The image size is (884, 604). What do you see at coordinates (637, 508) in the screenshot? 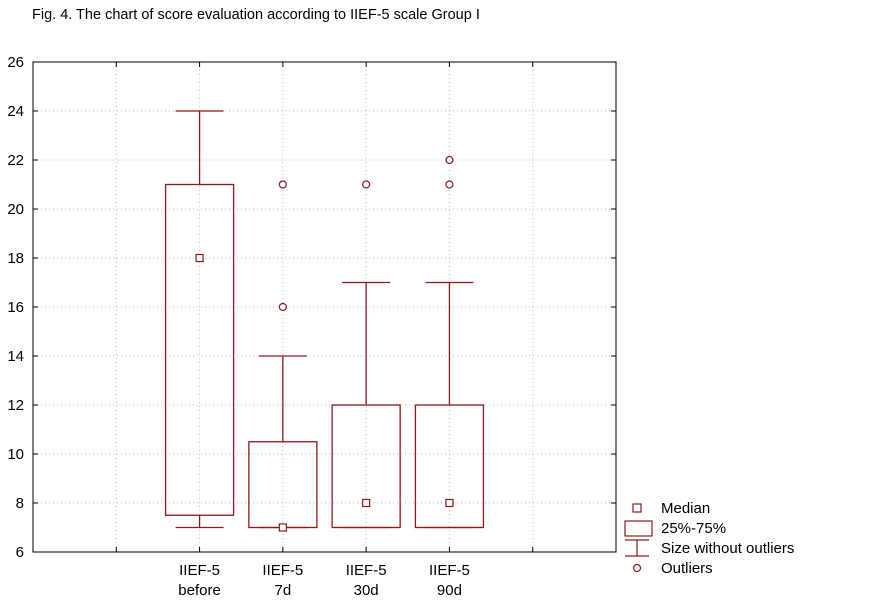
I see `legend-median-swatch` at bounding box center [637, 508].